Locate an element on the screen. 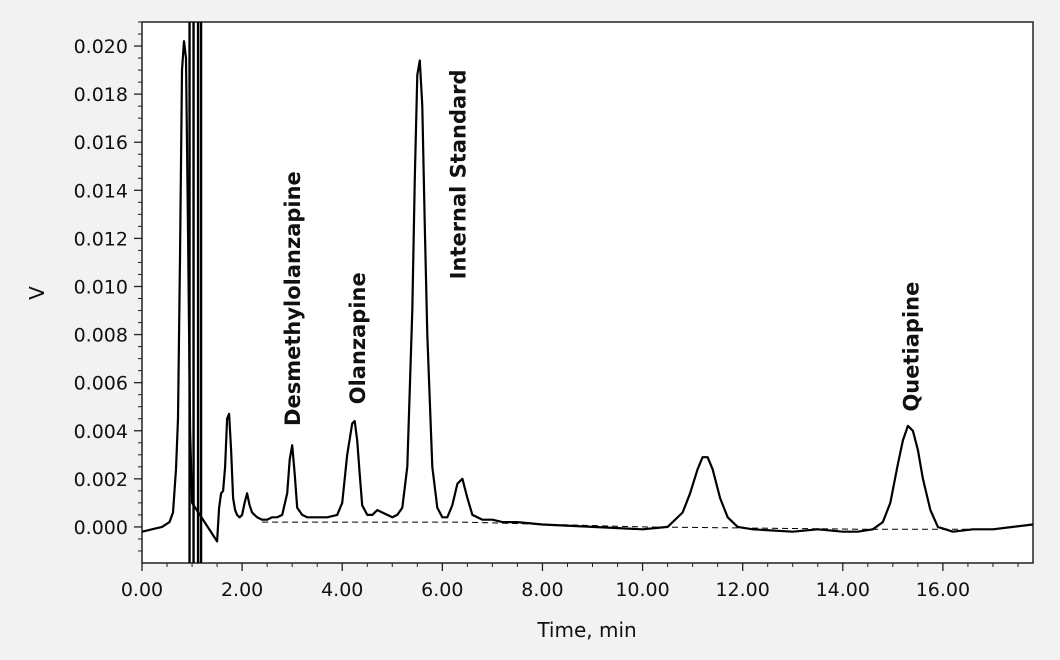 The image size is (1060, 660). y-tick-label: 0.004 is located at coordinates (101, 432).